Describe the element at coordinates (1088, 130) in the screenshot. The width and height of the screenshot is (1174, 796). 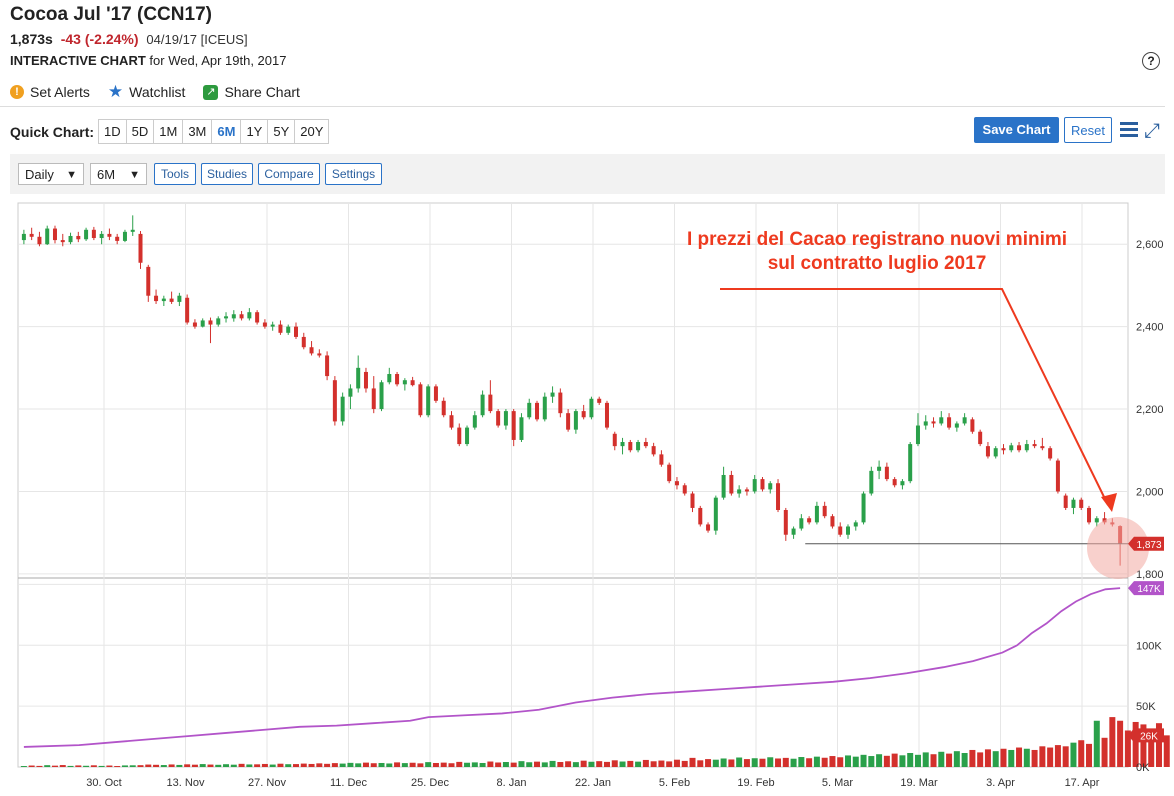
I see `reset-button: Reset` at that location.